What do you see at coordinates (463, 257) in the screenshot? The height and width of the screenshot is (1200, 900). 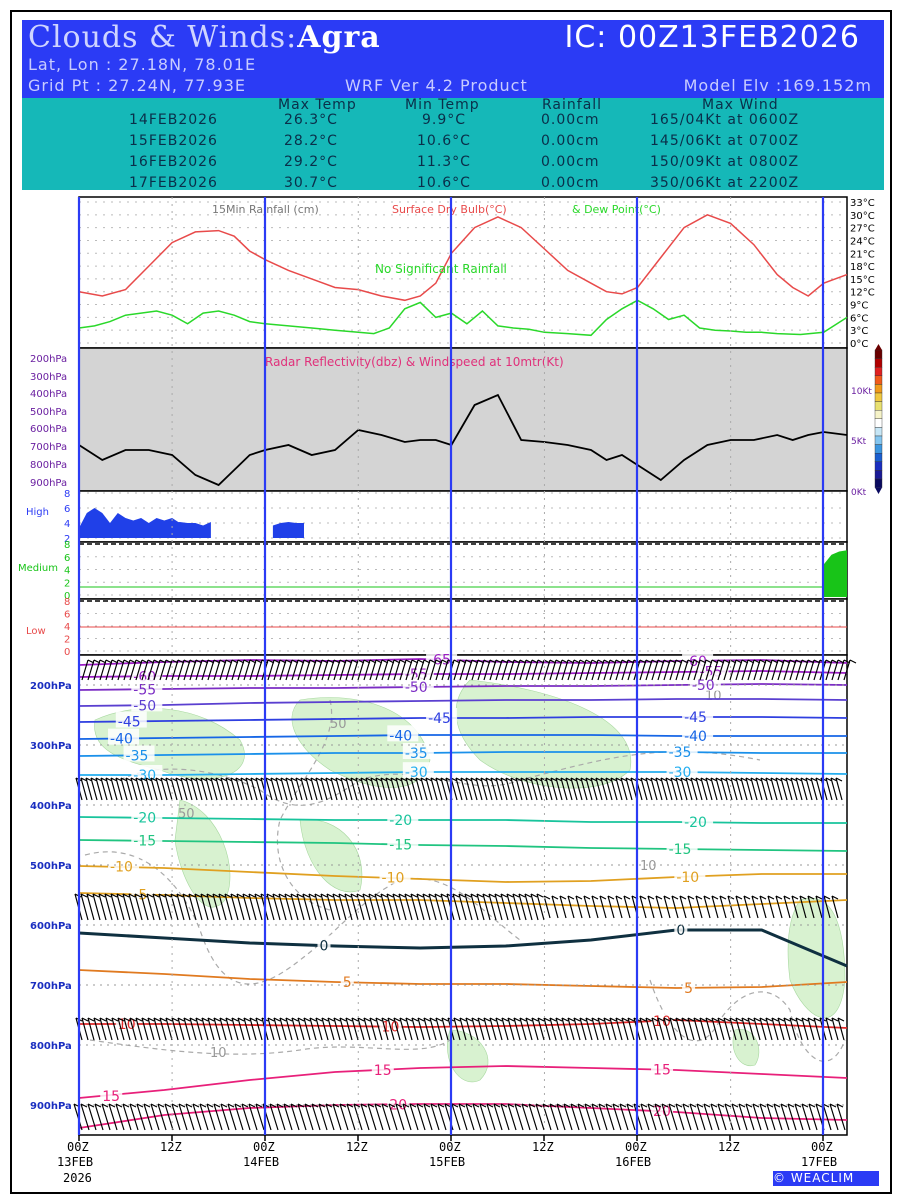 I see `dry-bulb-line` at bounding box center [463, 257].